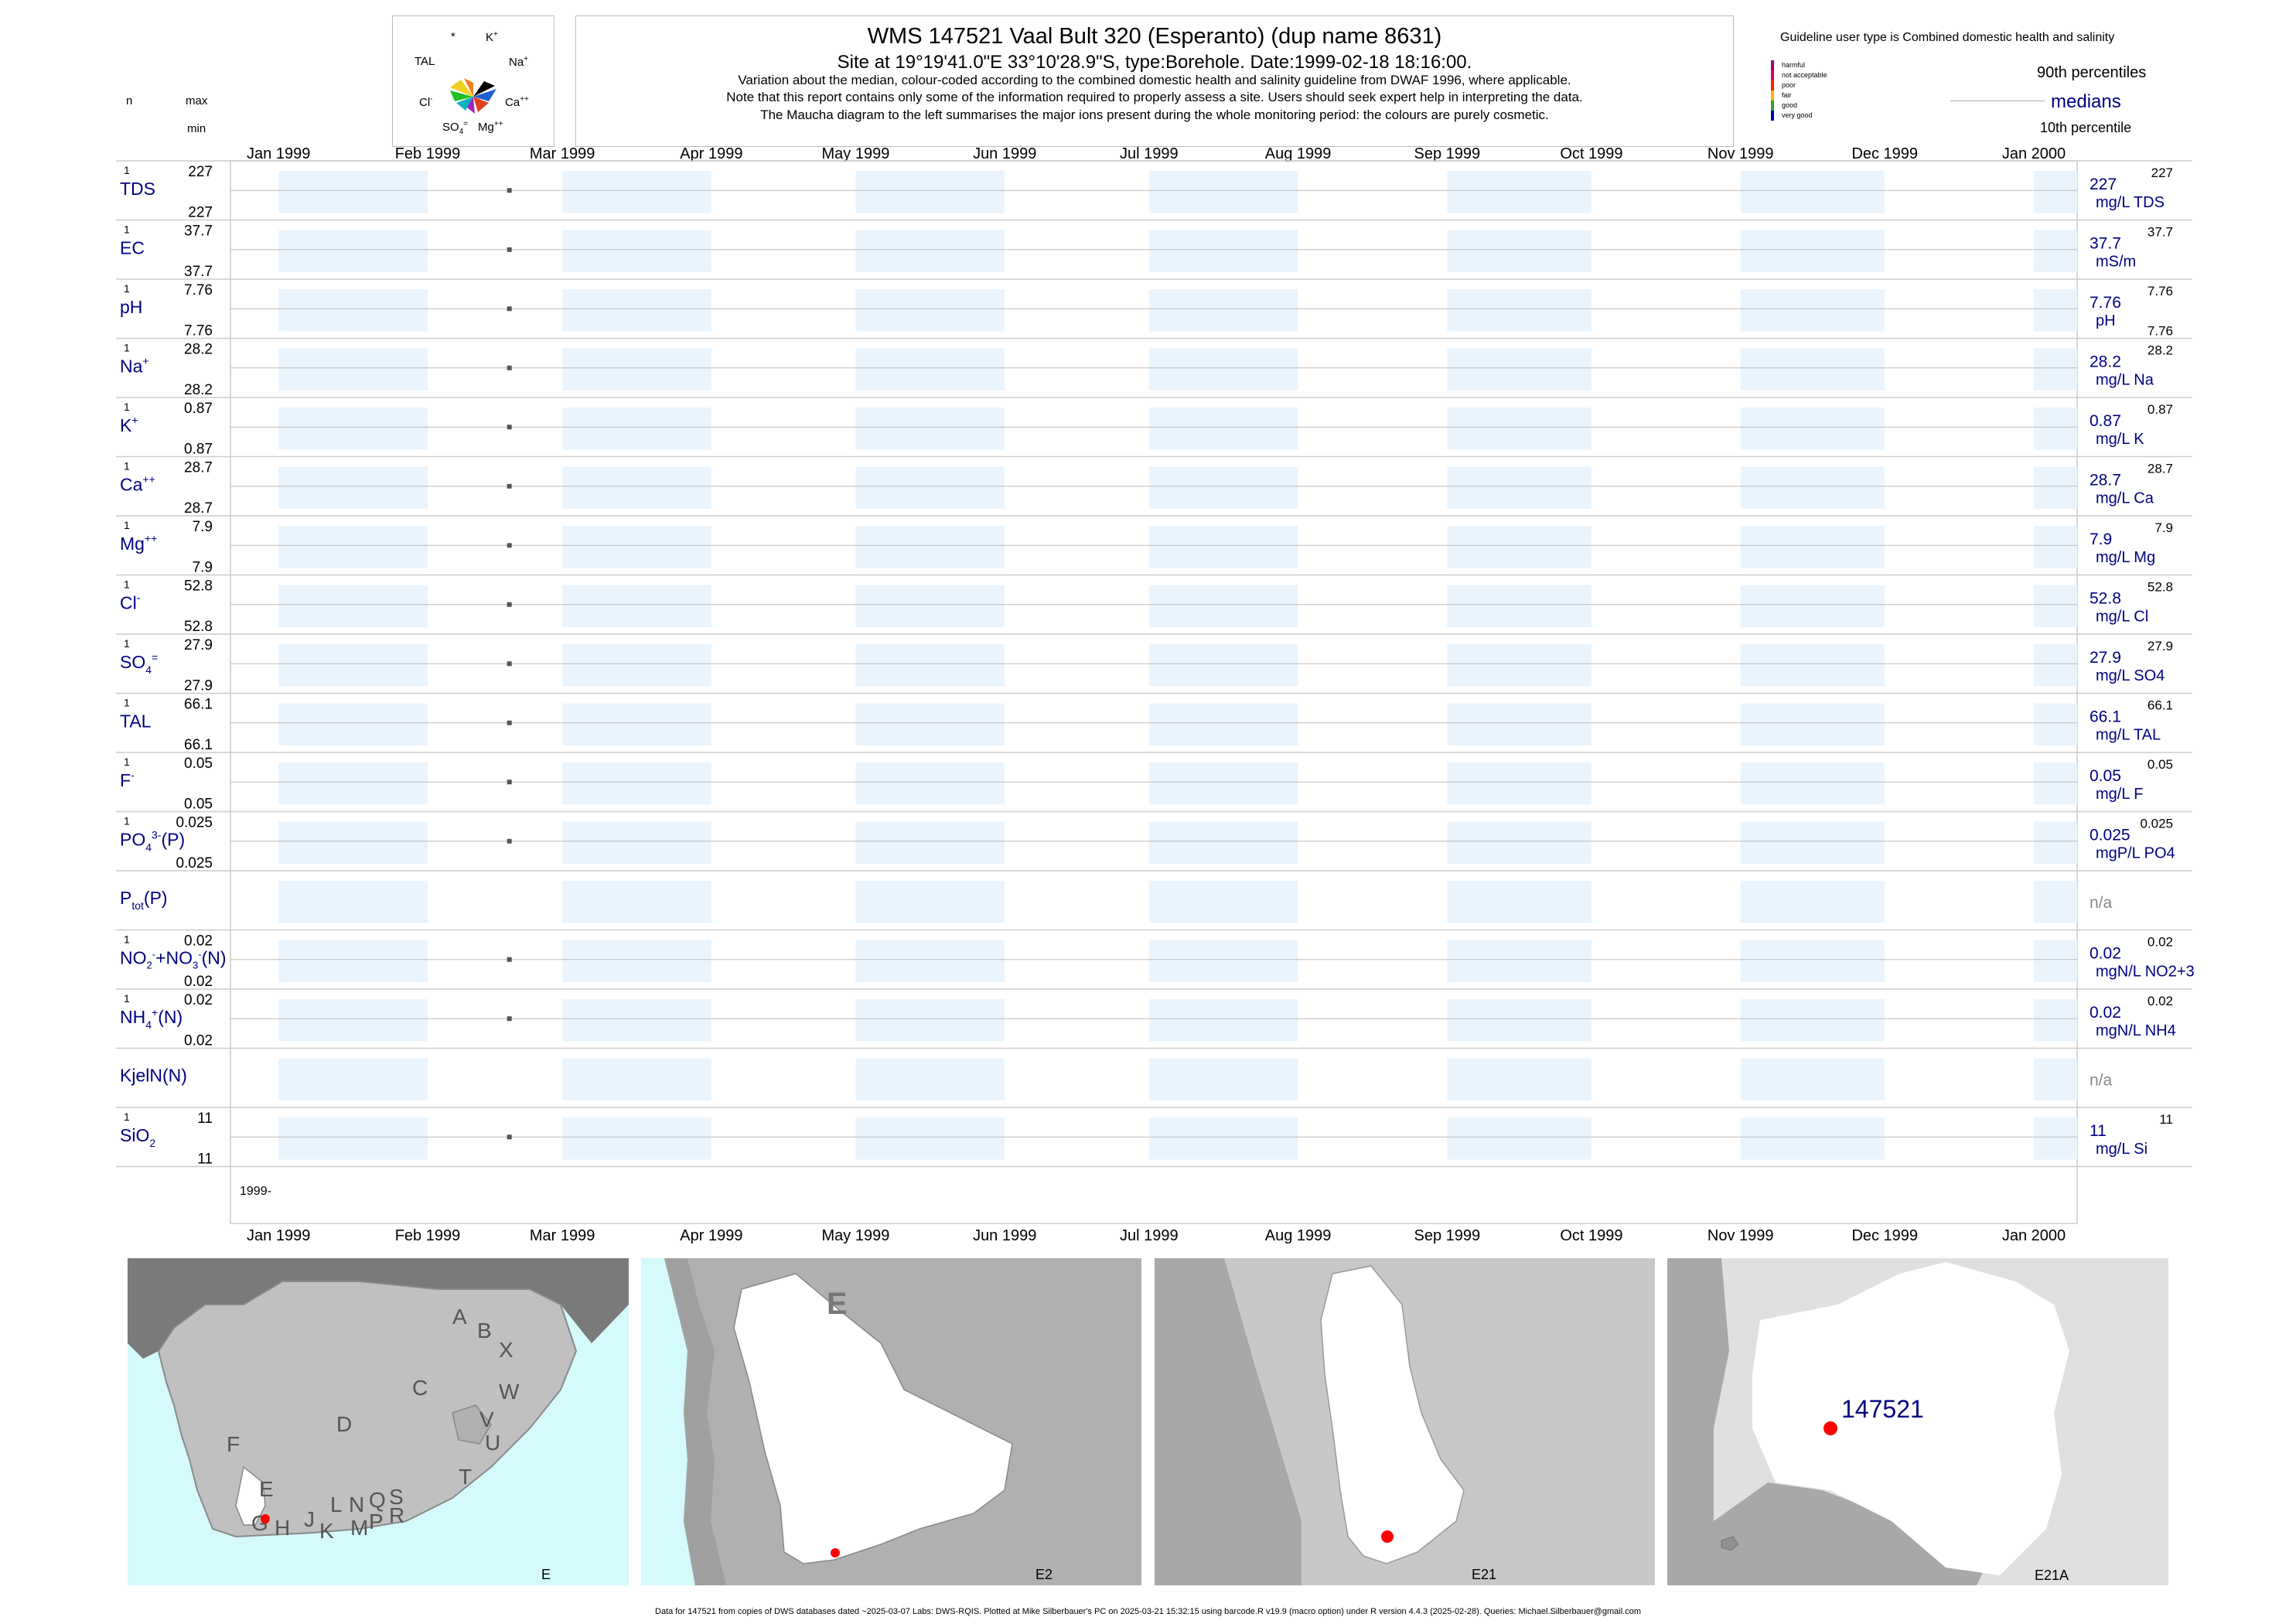 This screenshot has width=2296, height=1624. Describe the element at coordinates (711, 1235) in the screenshot. I see `month-label-bottom: Apr 1999` at that location.